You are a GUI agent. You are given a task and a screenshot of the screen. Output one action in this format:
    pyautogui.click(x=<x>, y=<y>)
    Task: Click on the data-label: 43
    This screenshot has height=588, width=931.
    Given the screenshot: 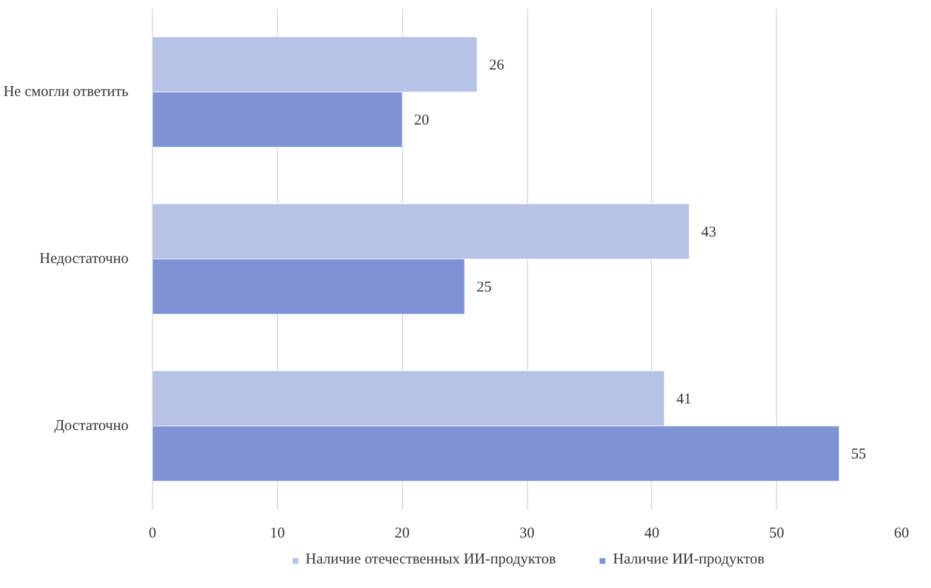 What is the action you would take?
    pyautogui.click(x=708, y=232)
    